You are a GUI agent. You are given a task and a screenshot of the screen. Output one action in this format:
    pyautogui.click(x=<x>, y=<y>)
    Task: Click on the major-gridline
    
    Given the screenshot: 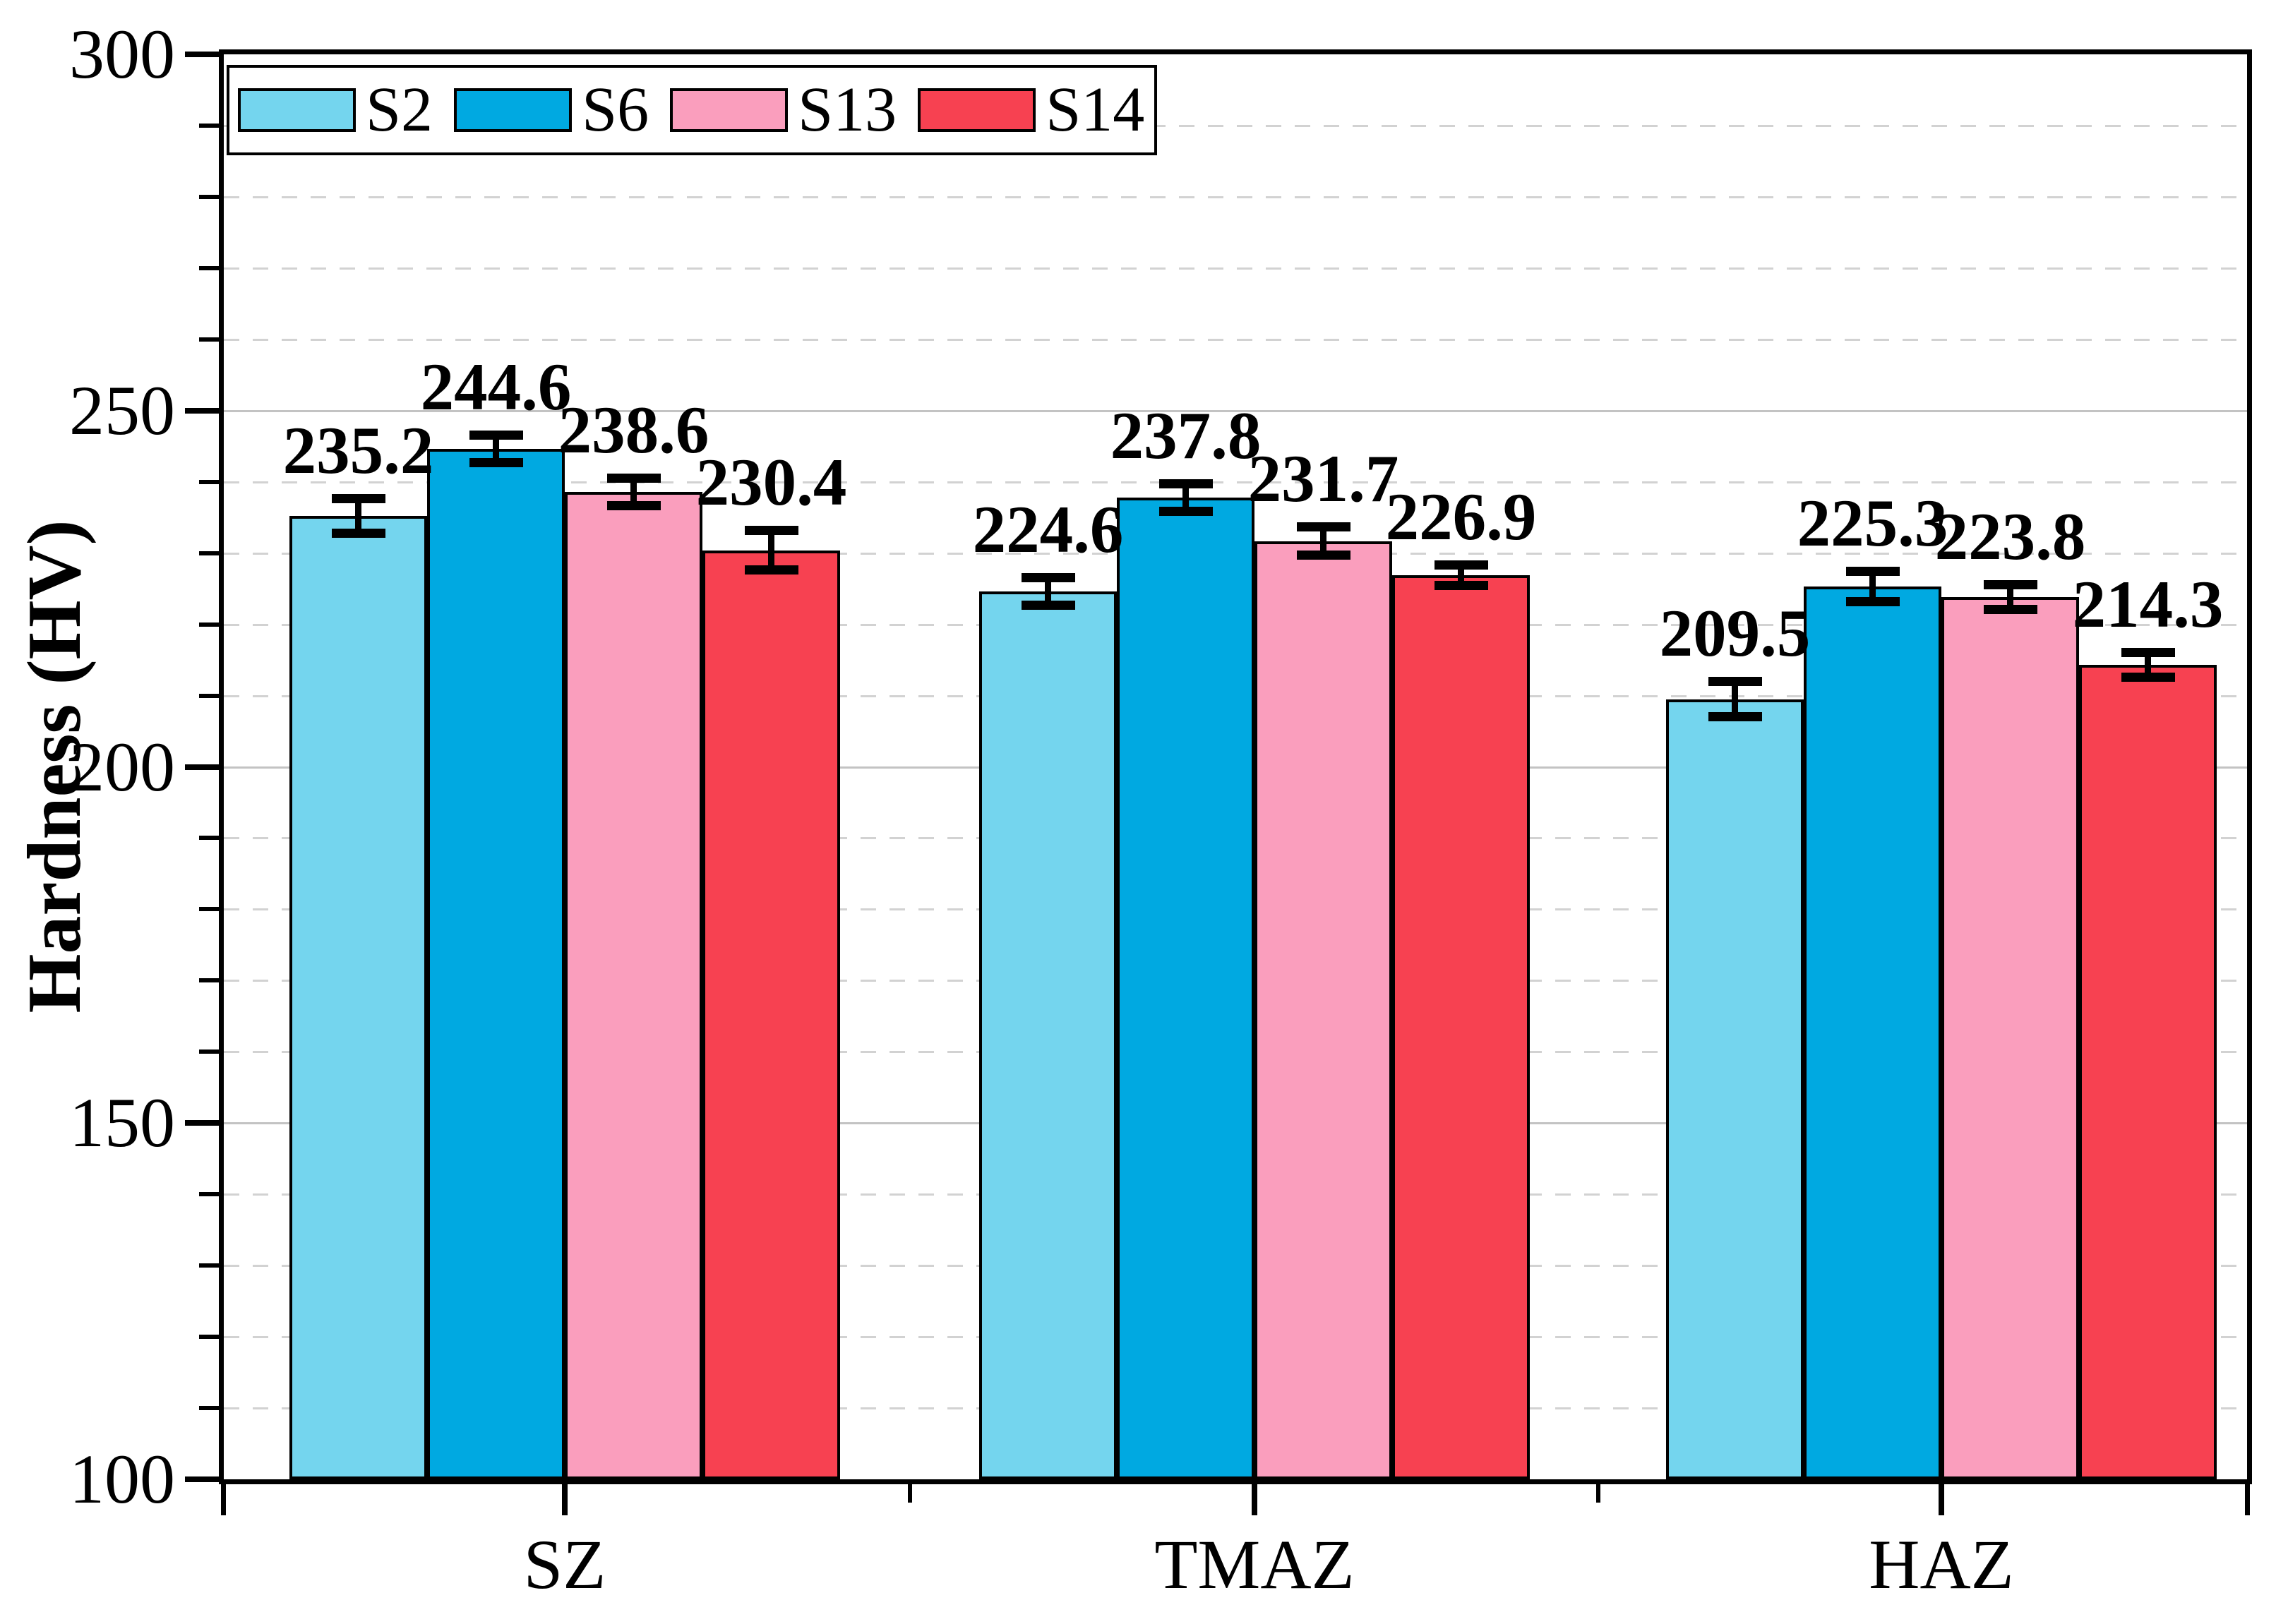 What is the action you would take?
    pyautogui.click(x=1235, y=410)
    